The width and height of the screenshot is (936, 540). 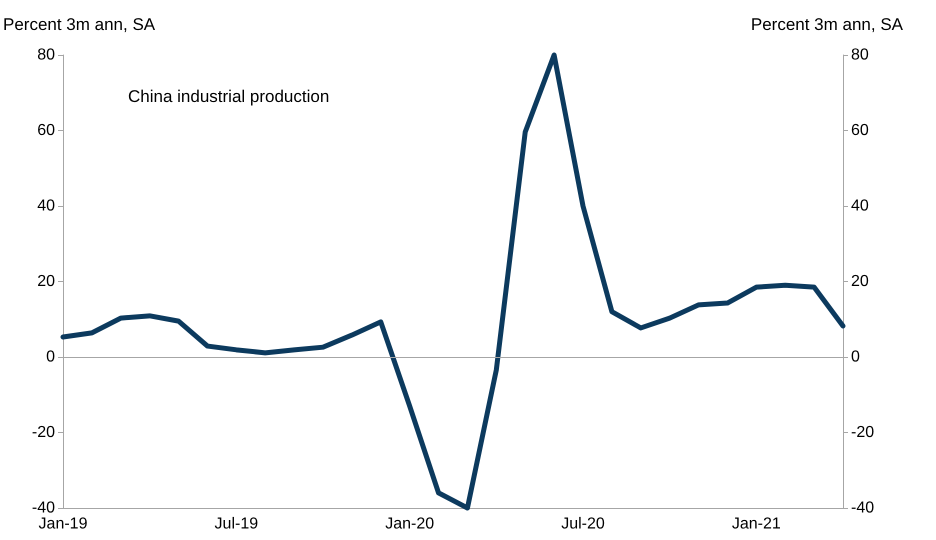 I want to click on y2-tick-label: 0, so click(x=855, y=357).